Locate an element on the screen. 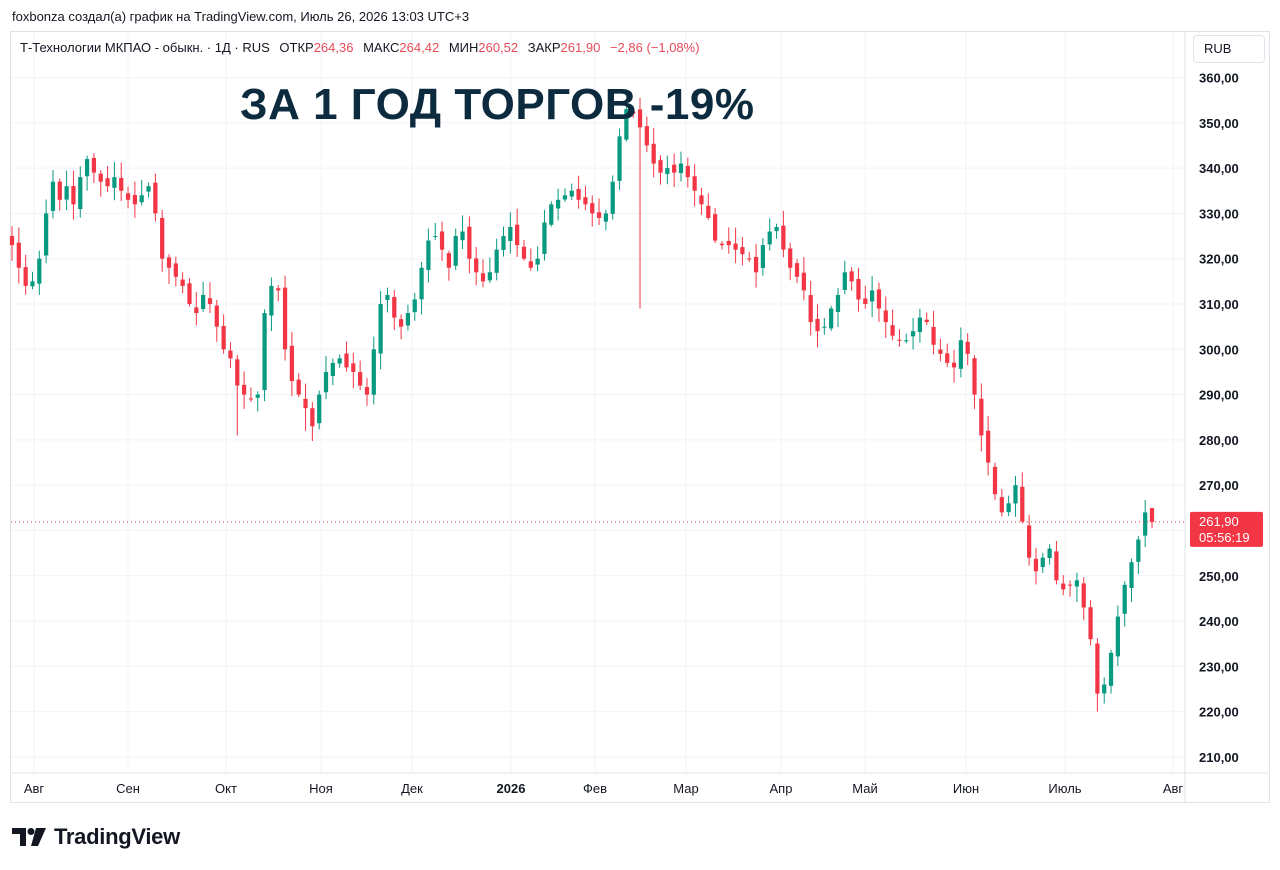  overlay-annotation: ЗА 1 ГОД ТОРГОВ -19% is located at coordinates (497, 104).